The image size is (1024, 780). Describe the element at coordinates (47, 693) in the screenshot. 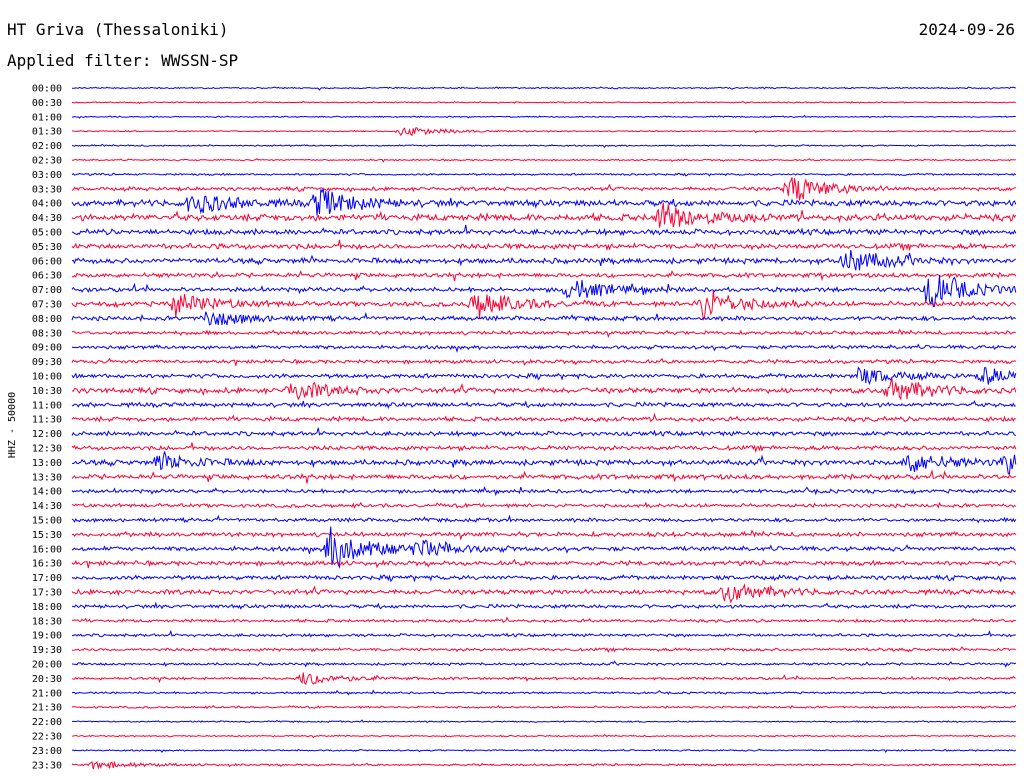

I see `time-tick-label: 21:00` at that location.